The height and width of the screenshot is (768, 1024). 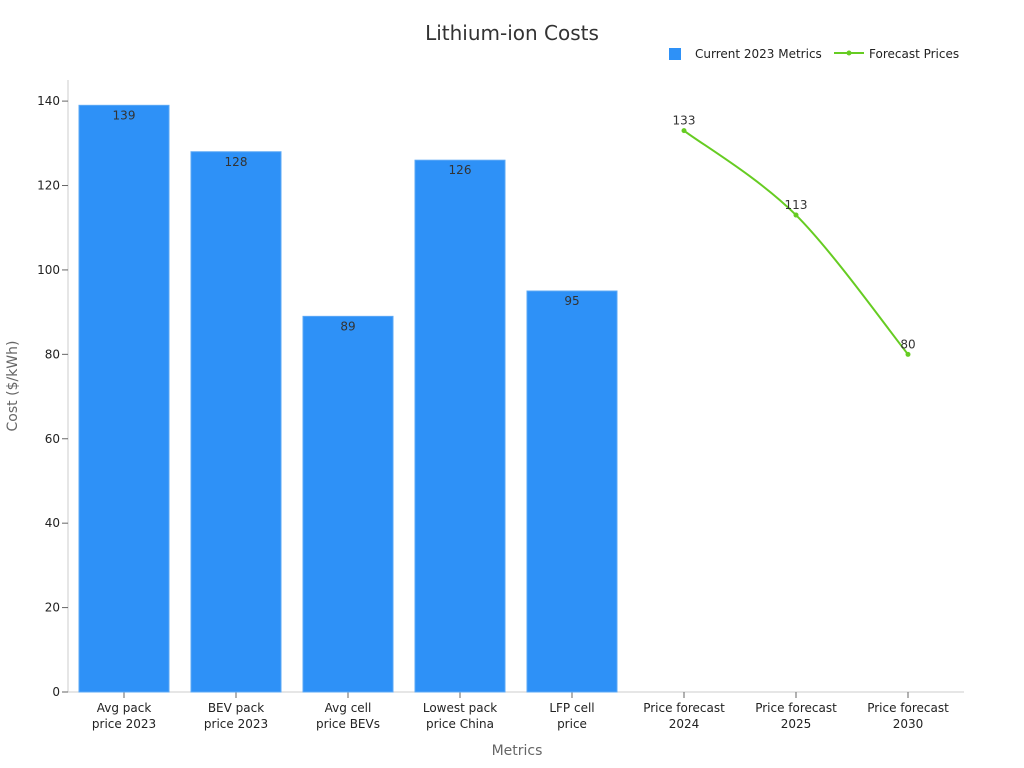 What do you see at coordinates (796, 205) in the screenshot?
I see `forecast-value-label: 113` at bounding box center [796, 205].